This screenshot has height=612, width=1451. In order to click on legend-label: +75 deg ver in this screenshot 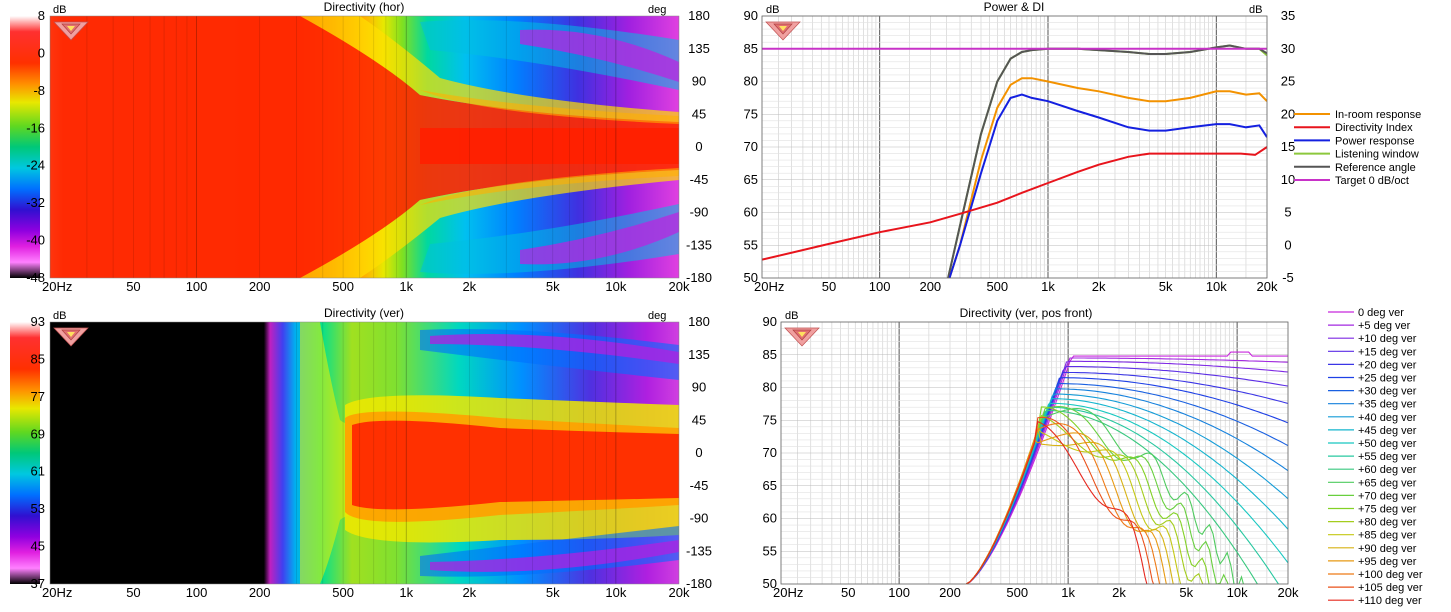, I will do `click(1387, 510)`.